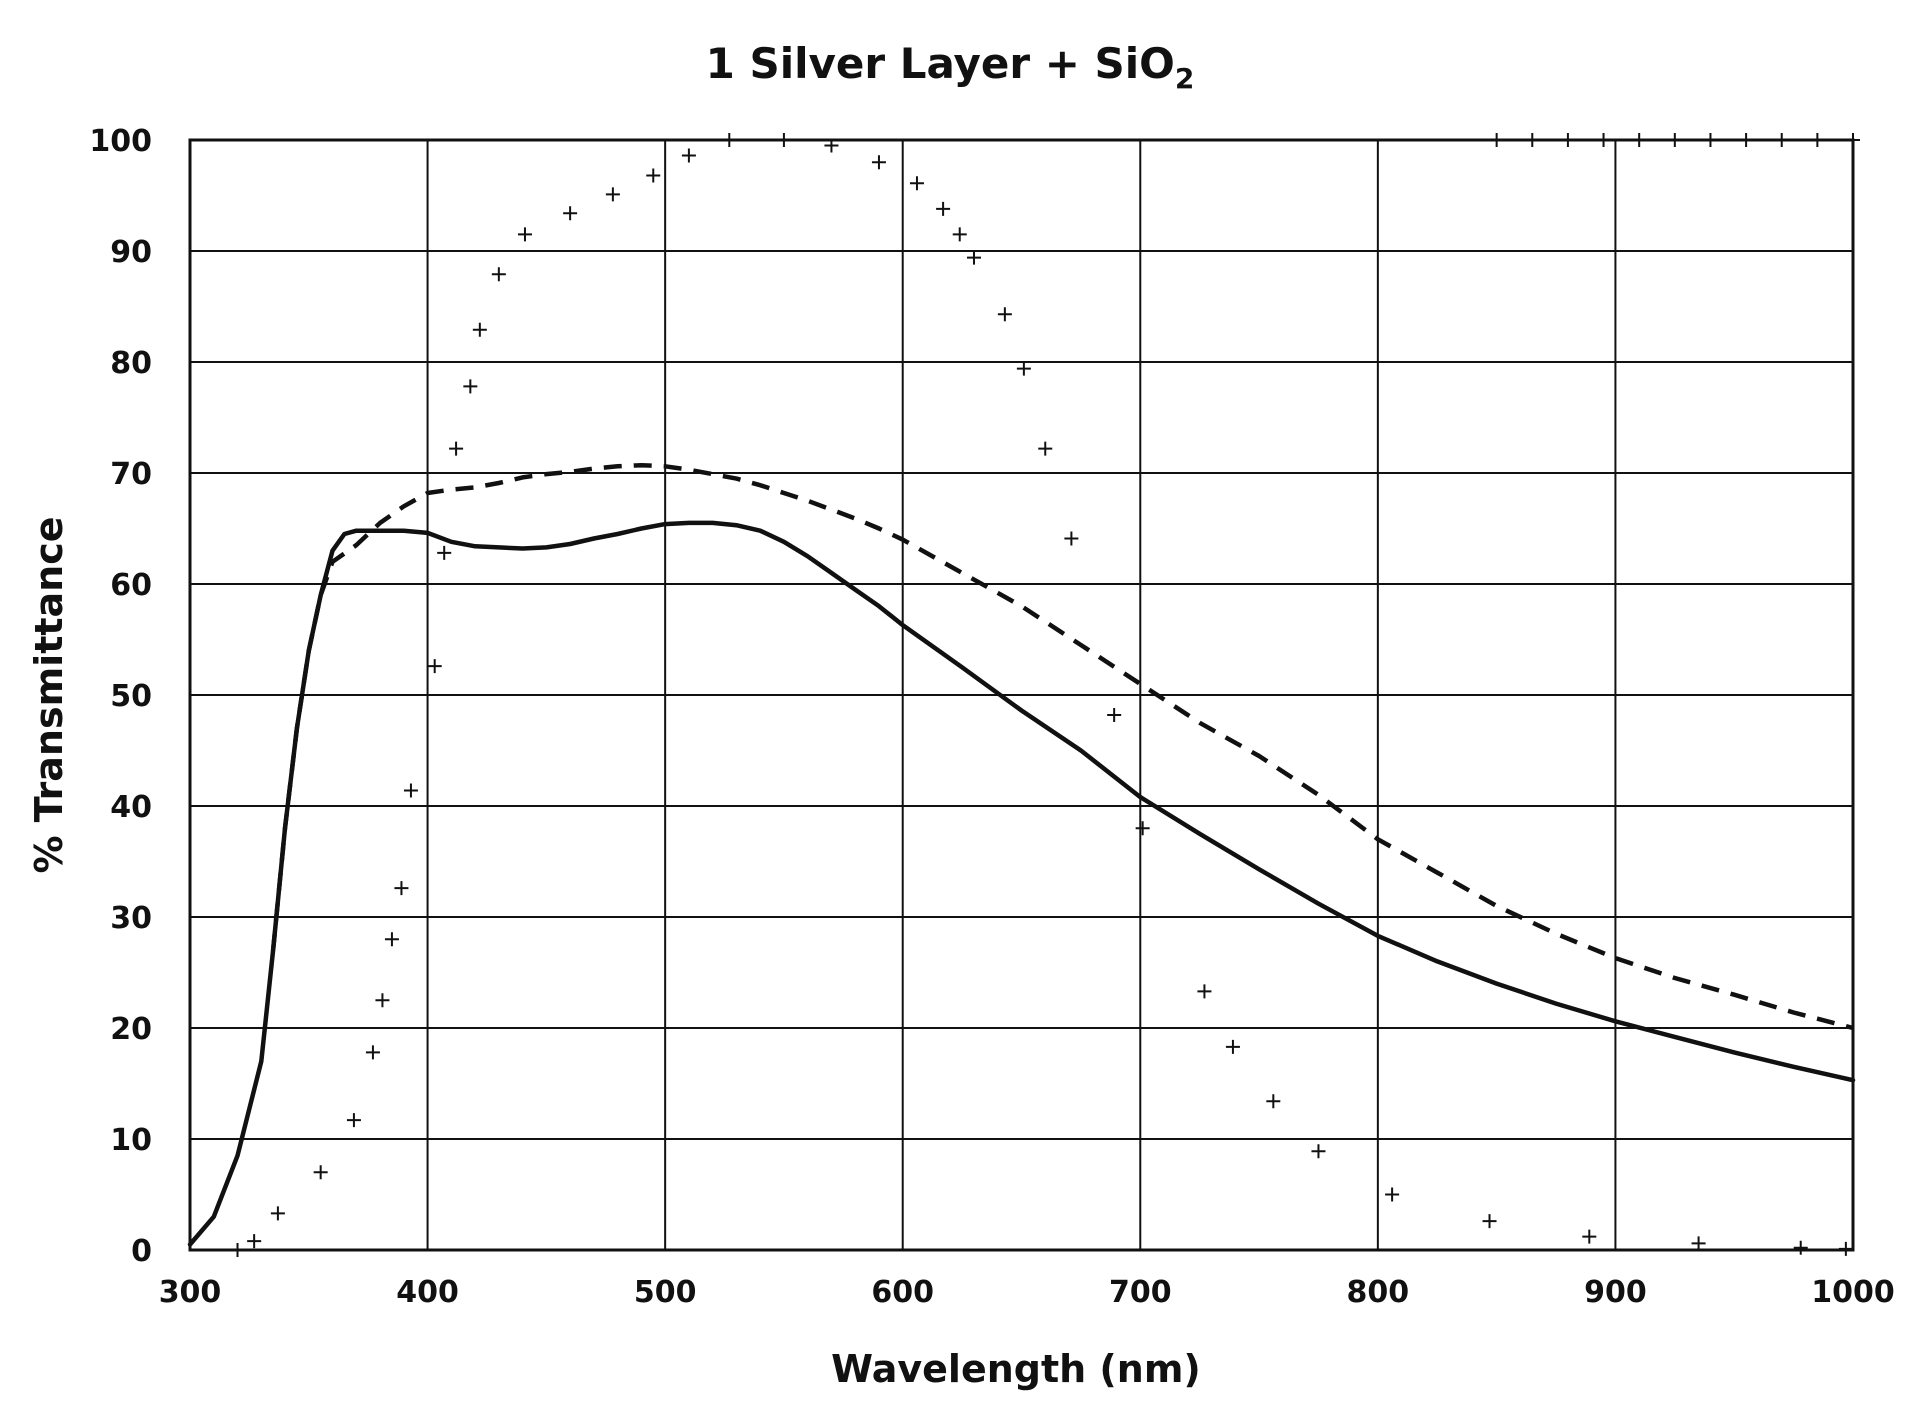 This screenshot has height=1416, width=1916. Describe the element at coordinates (131, 474) in the screenshot. I see `y-tick-label: 70` at that location.